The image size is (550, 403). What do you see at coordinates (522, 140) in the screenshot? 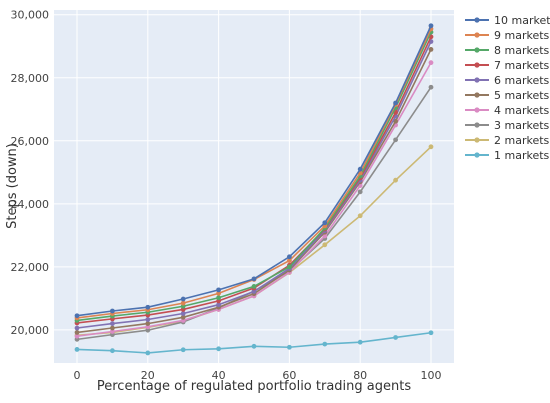
I see `legend-label: 2 markets` at bounding box center [522, 140].